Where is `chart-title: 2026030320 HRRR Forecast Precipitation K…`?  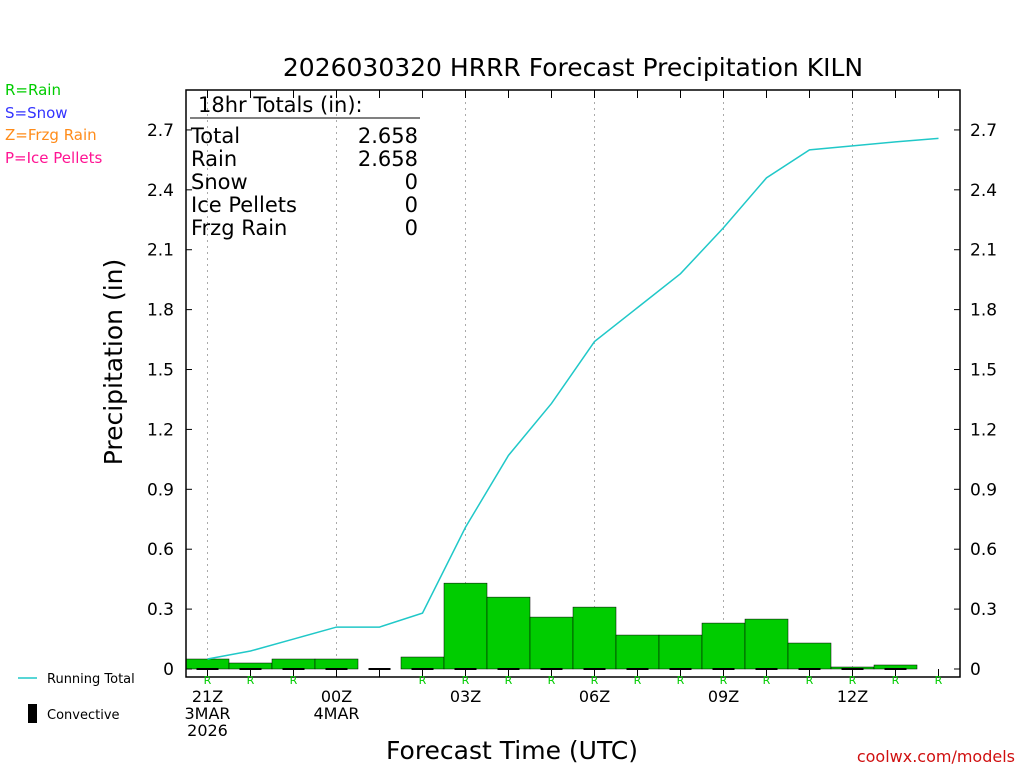
chart-title: 2026030320 HRRR Forecast Precipitation K… is located at coordinates (573, 67).